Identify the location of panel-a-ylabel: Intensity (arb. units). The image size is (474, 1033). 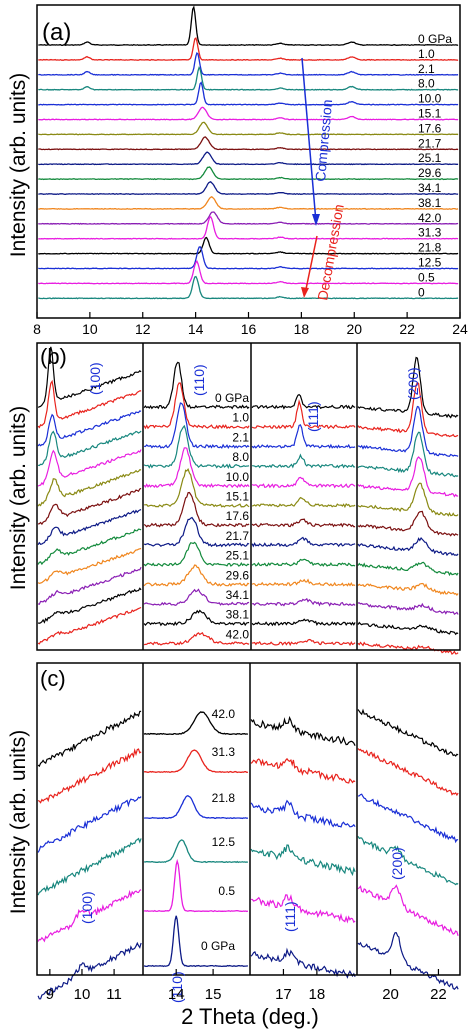
(18, 165).